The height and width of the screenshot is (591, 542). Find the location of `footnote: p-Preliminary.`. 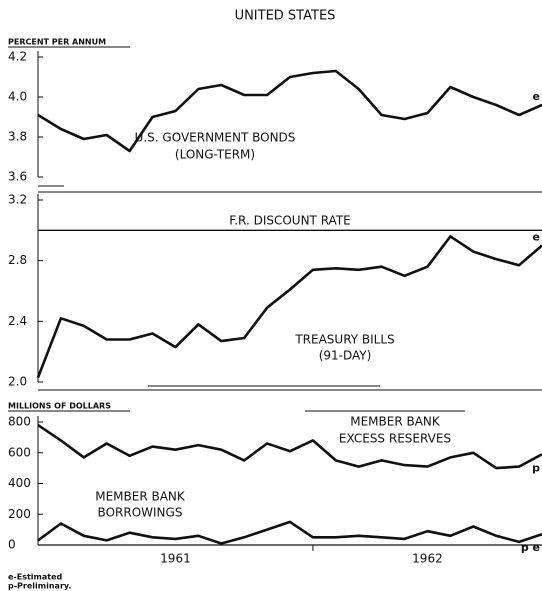

footnote: p-Preliminary. is located at coordinates (39, 586).